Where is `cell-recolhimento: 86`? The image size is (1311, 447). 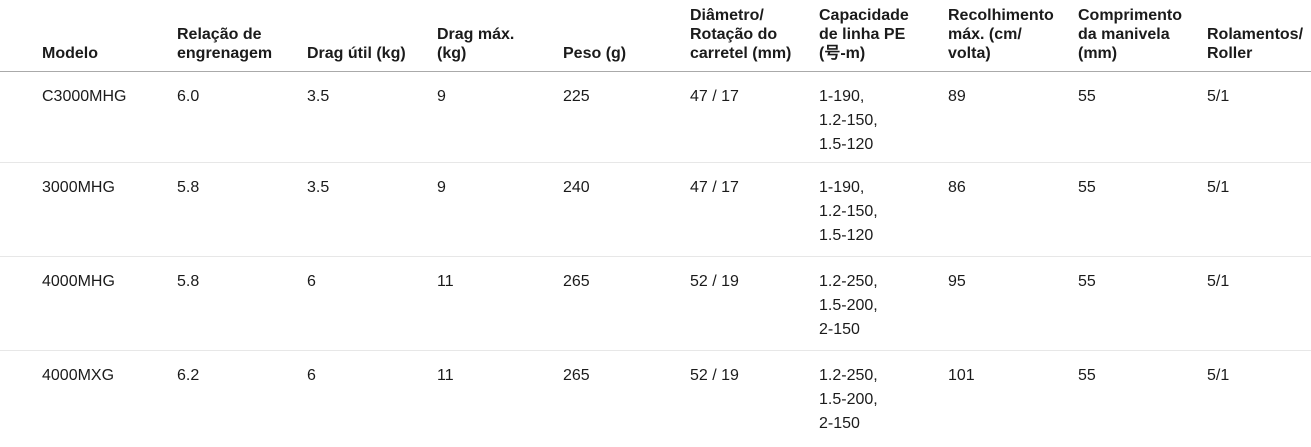 cell-recolhimento: 86 is located at coordinates (1013, 209).